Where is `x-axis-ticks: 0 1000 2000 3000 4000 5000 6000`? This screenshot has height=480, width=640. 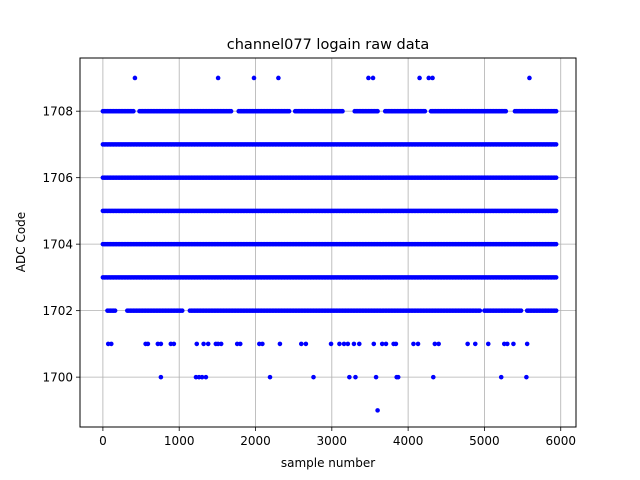 x-axis-ticks: 0 1000 2000 3000 4000 5000 6000 is located at coordinates (337, 437).